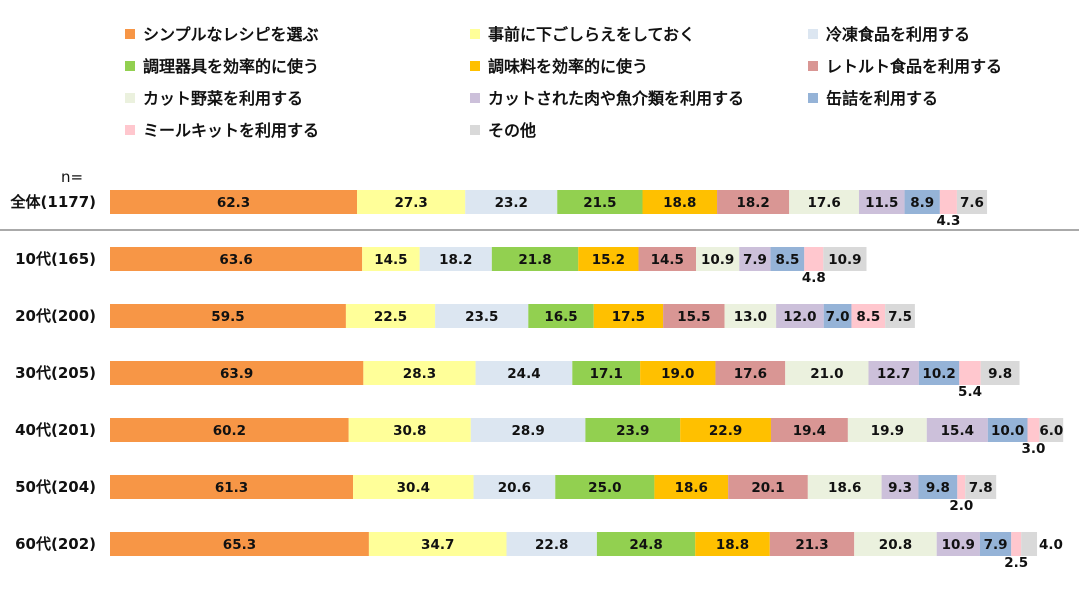 This screenshot has width=1079, height=603. Describe the element at coordinates (1007, 431) in the screenshot. I see `value-label: 10.0` at that location.